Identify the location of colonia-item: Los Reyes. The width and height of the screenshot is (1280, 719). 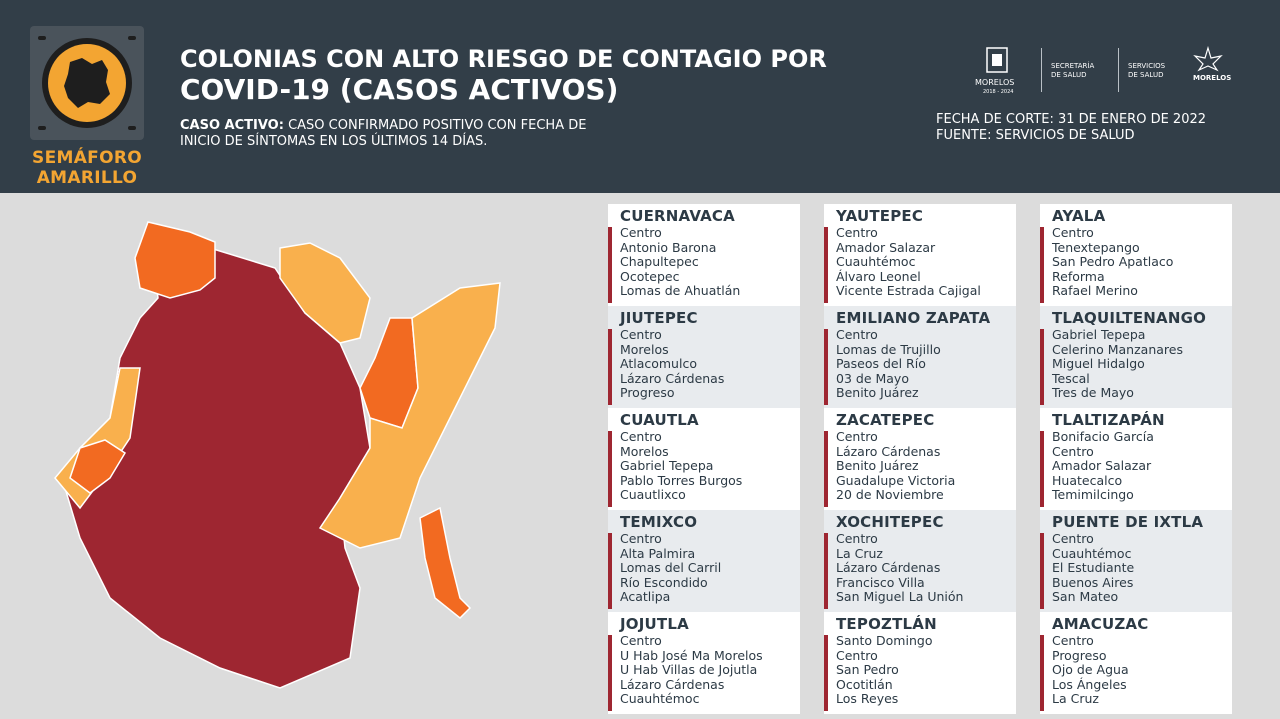
(867, 699).